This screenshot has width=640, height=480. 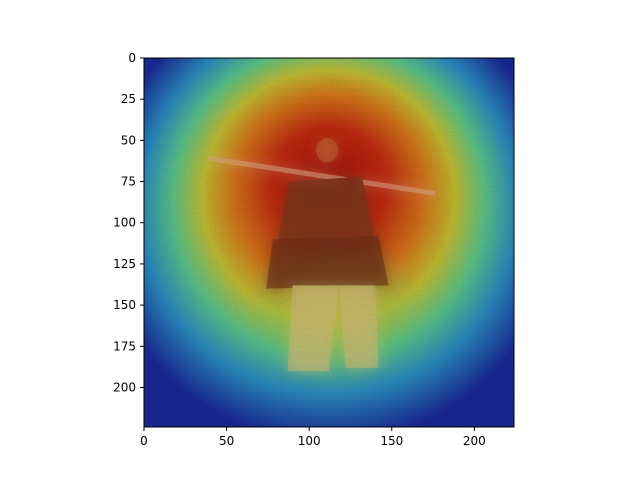 I want to click on y-tick-label: 25, so click(x=128, y=99).